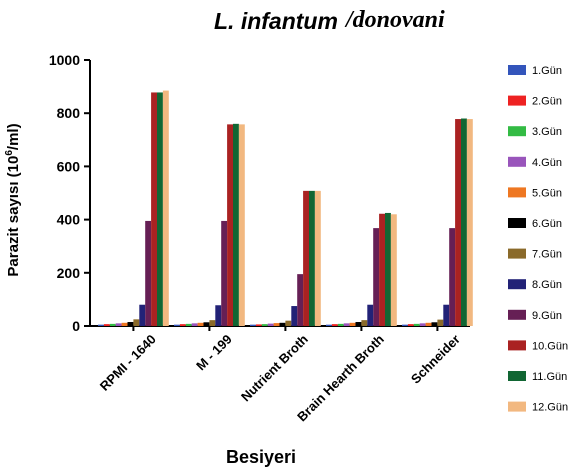 This screenshot has height=473, width=588. What do you see at coordinates (214, 353) in the screenshot?
I see `x-tick-label: M - 199` at bounding box center [214, 353].